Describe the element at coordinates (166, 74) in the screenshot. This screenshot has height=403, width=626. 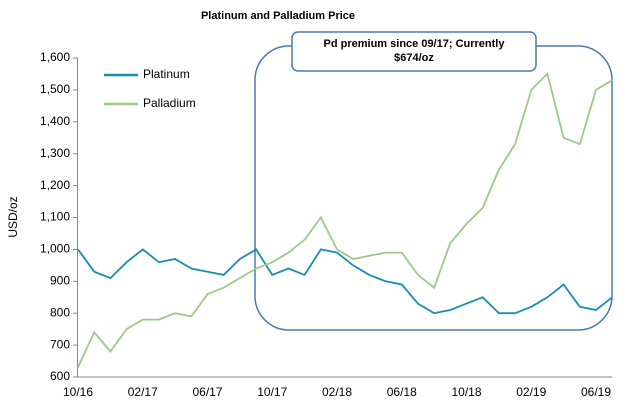
I see `legend-label: Platinum` at that location.